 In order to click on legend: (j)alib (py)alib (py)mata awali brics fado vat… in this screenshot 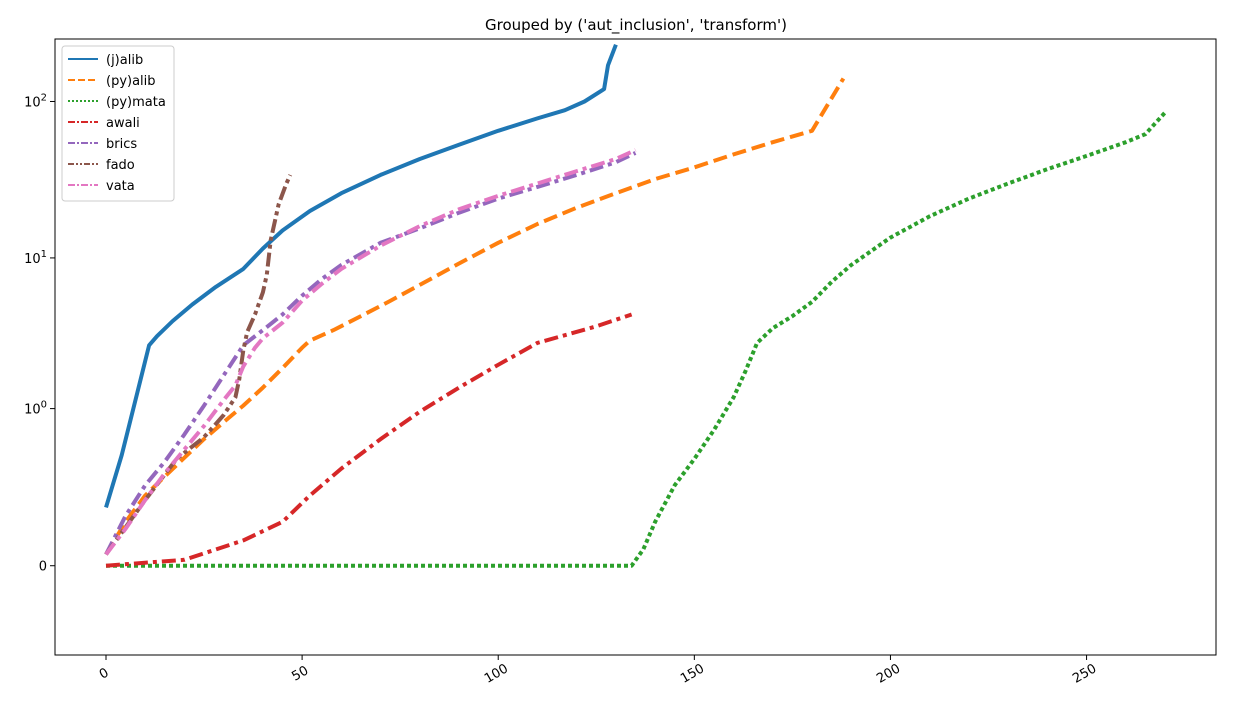, I will do `click(118, 123)`.